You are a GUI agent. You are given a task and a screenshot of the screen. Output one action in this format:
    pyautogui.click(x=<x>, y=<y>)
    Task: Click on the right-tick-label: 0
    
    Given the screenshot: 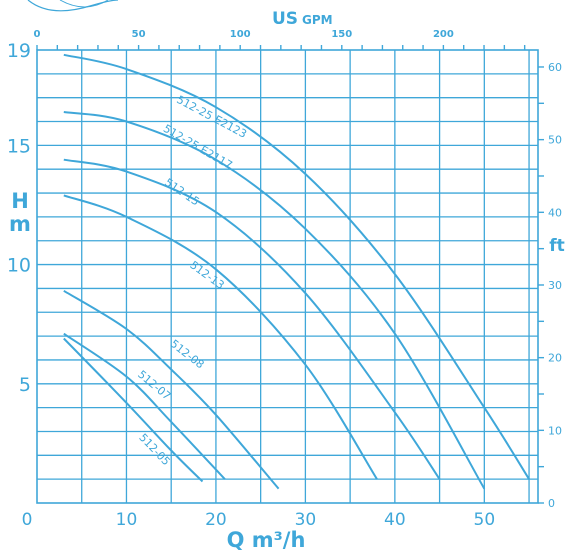 What is the action you would take?
    pyautogui.click(x=551, y=503)
    